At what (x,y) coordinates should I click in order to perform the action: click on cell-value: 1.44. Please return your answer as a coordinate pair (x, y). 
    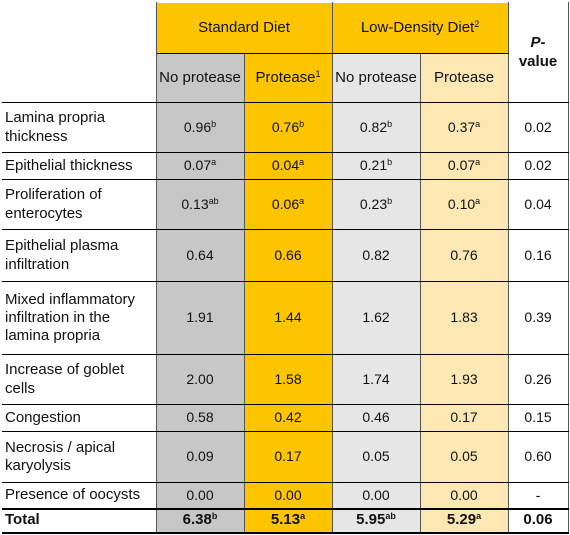
    Looking at the image, I should click on (288, 318).